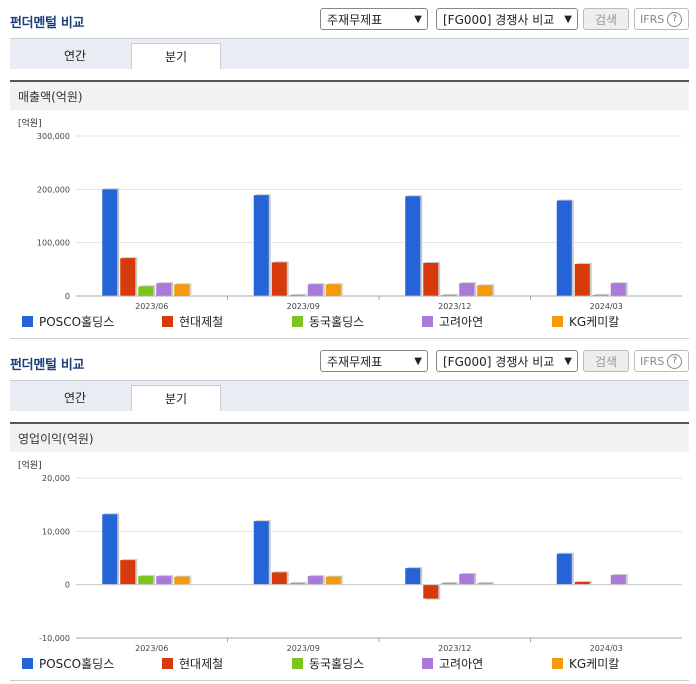 The width and height of the screenshot is (696, 684). I want to click on panel-title: 펀더멘털 비교, so click(47, 23).